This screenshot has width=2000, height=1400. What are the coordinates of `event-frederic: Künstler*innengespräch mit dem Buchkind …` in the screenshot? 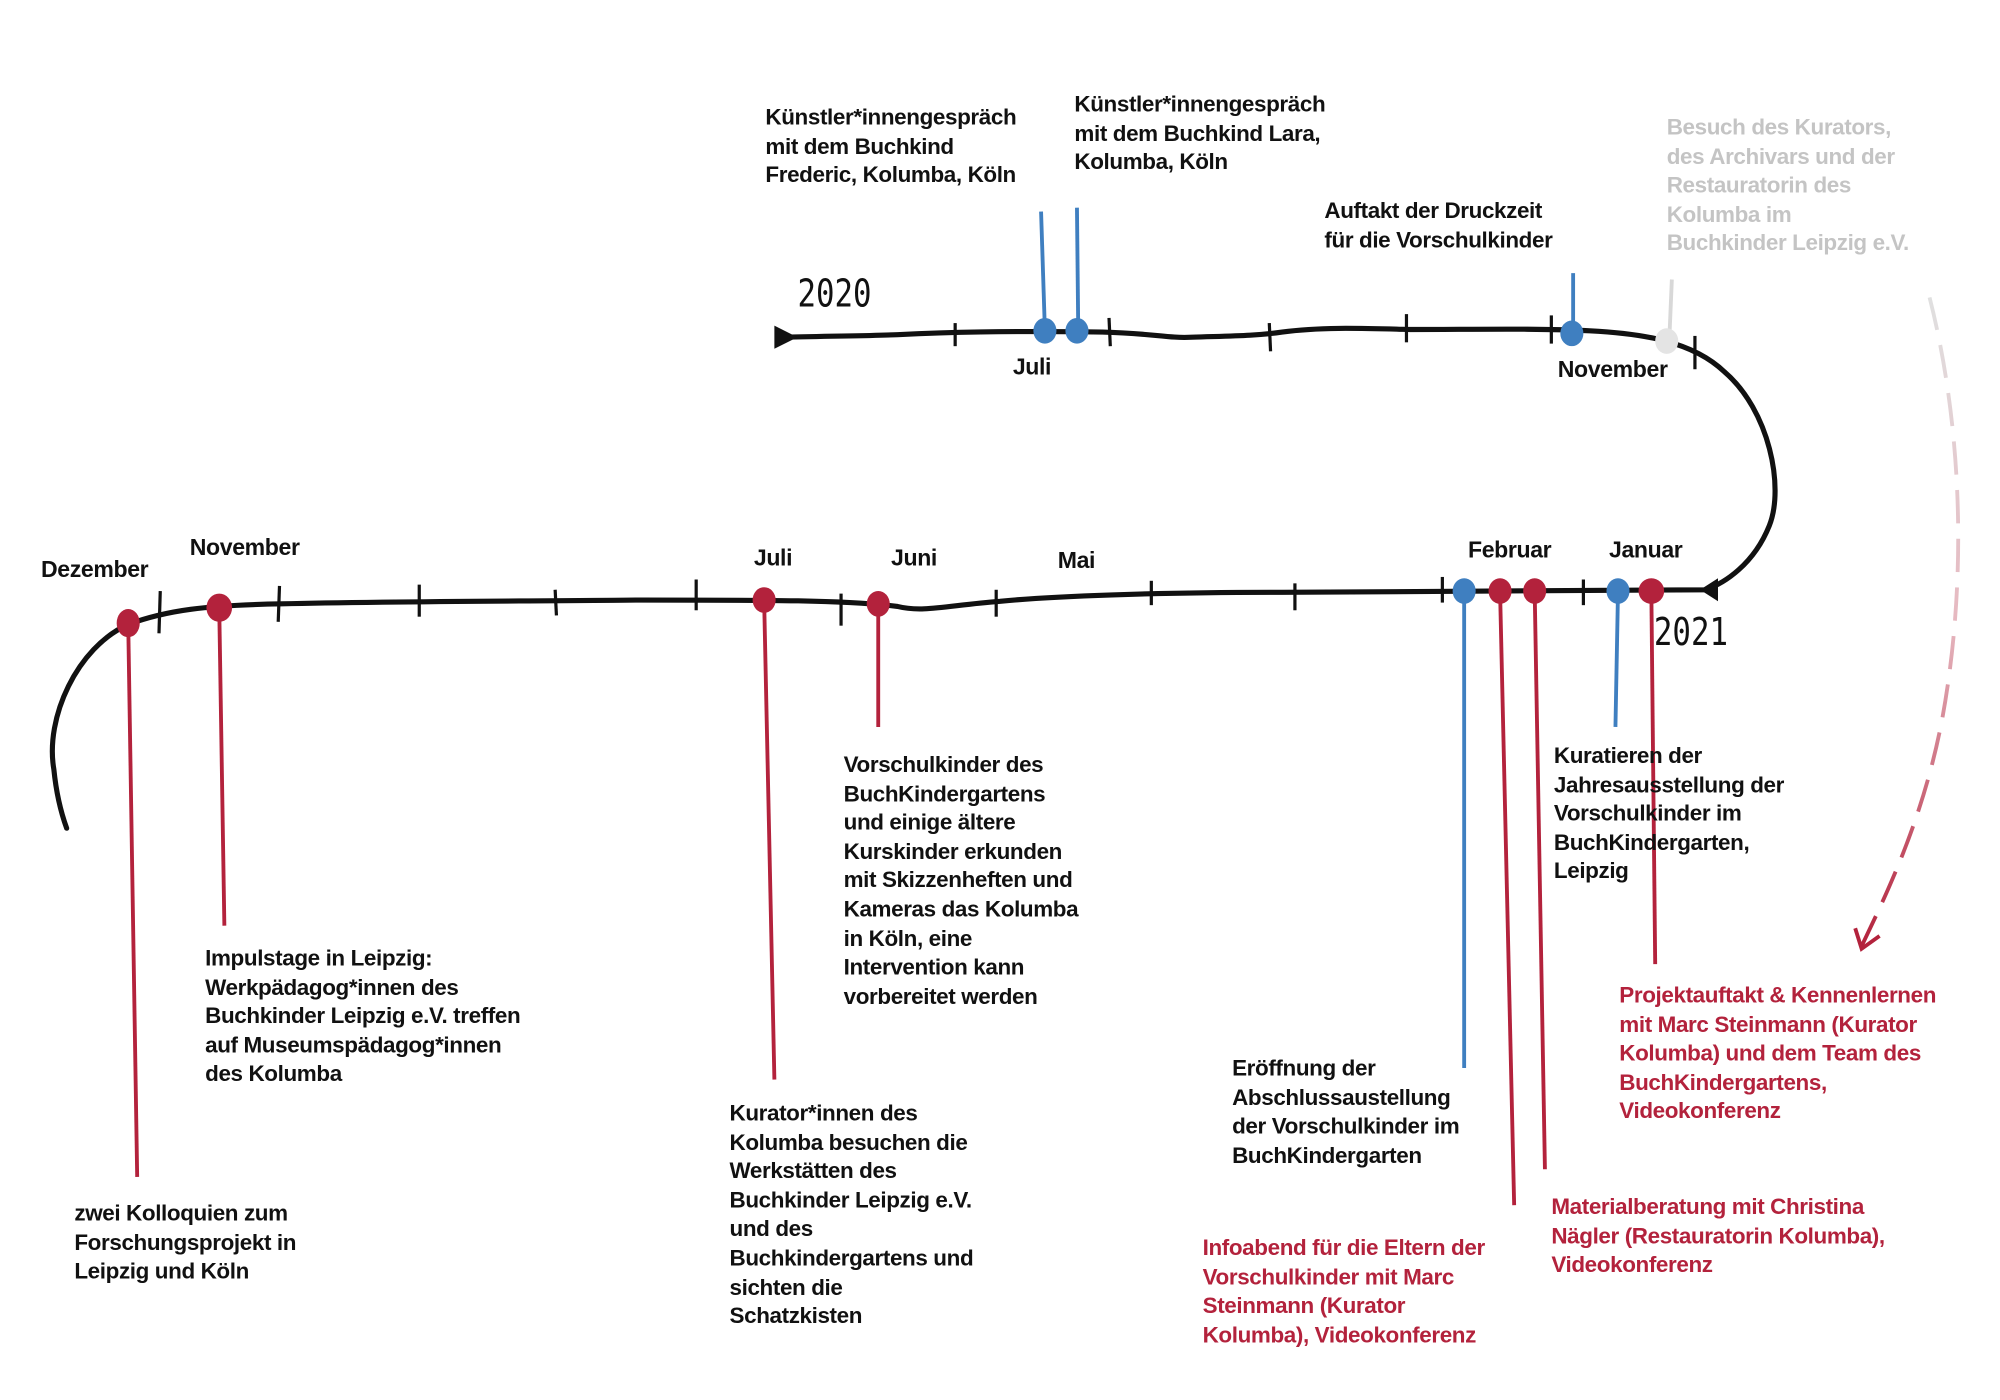 It's located at (891, 145).